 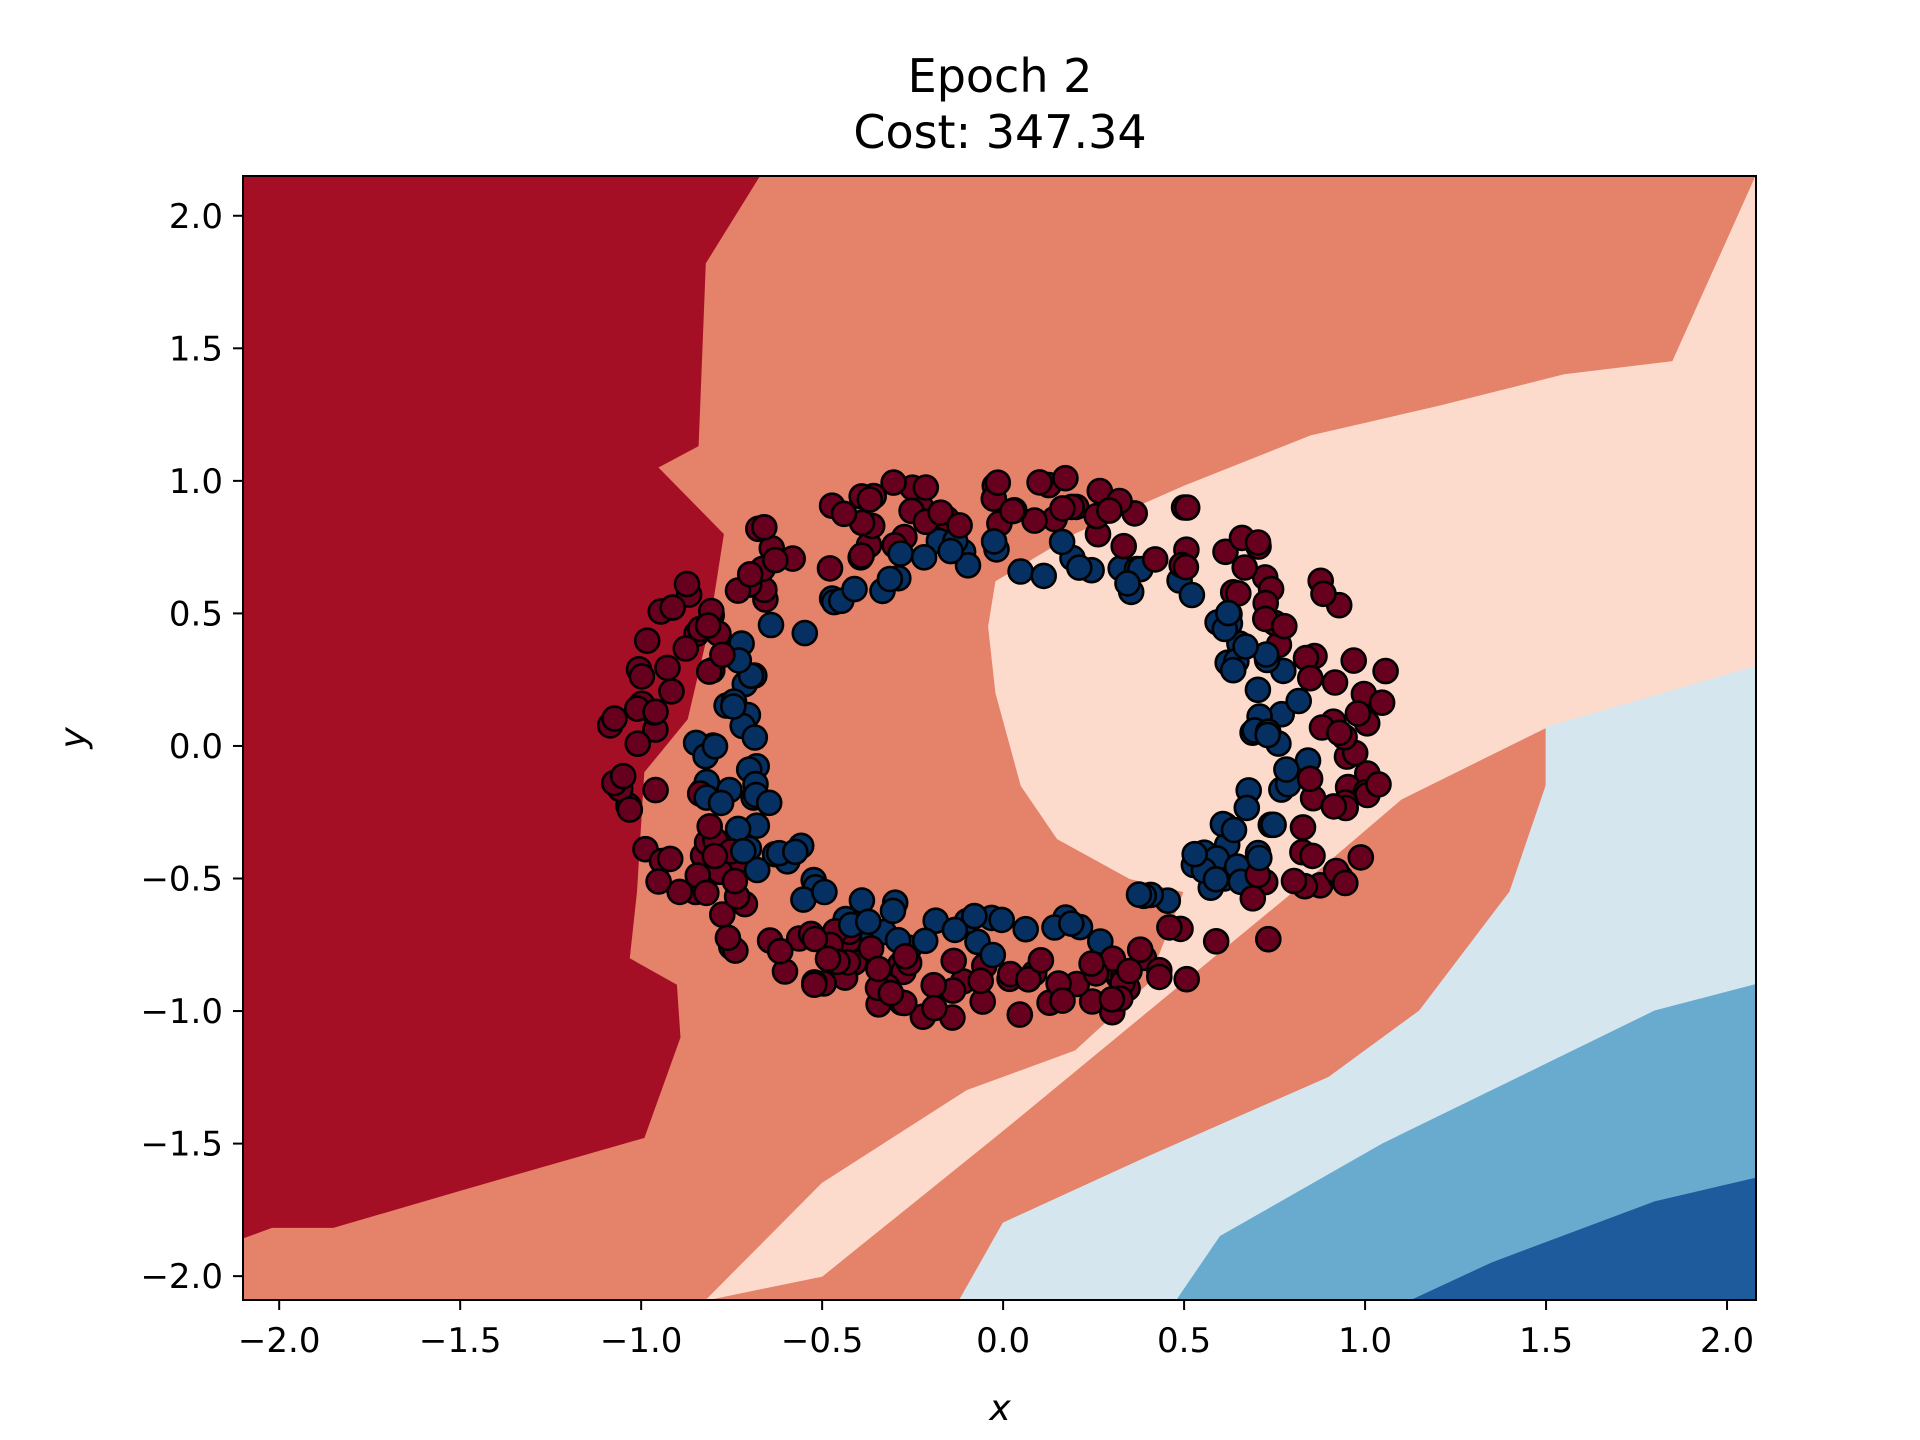 I want to click on chart-subtitle: Cost: 347.34, so click(x=999, y=132).